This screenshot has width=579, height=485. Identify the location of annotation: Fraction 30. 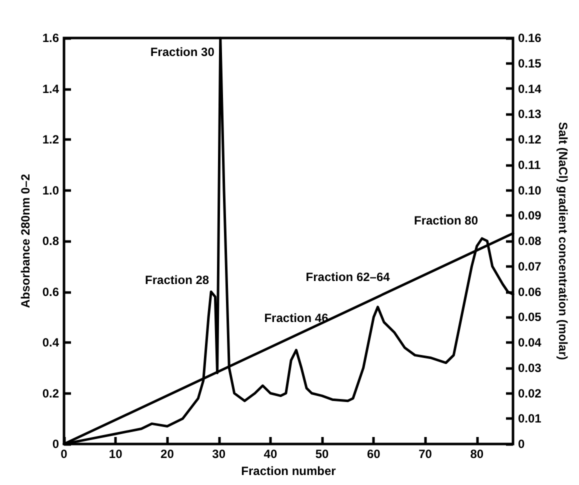
(182, 52).